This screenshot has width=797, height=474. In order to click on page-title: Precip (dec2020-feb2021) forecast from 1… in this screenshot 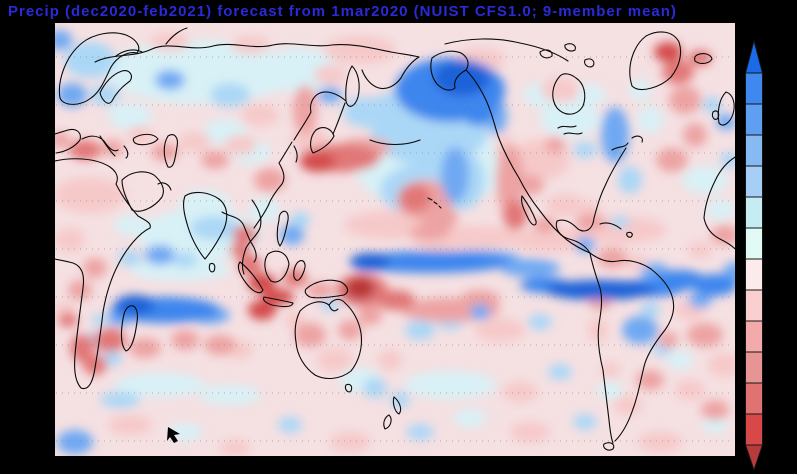, I will do `click(342, 11)`.